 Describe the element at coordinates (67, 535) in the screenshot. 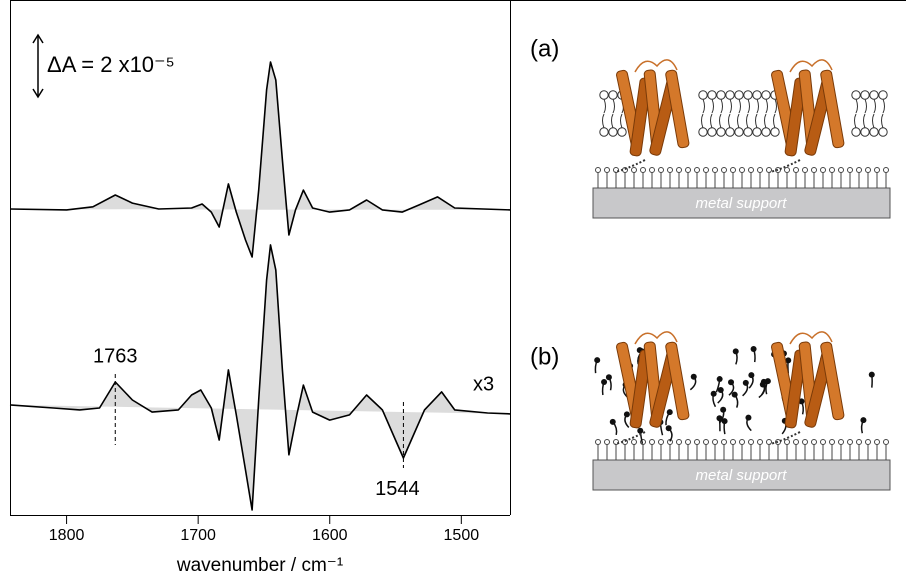

I see `x-tick-label: 1800` at that location.